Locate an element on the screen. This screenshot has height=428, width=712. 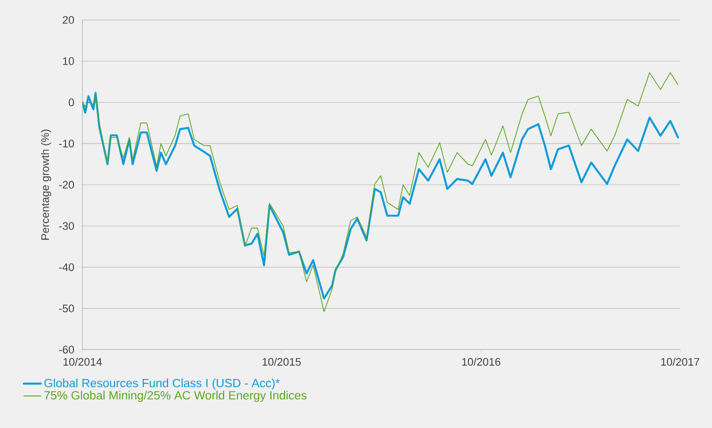
x-tick-label: 10/2015 is located at coordinates (281, 362).